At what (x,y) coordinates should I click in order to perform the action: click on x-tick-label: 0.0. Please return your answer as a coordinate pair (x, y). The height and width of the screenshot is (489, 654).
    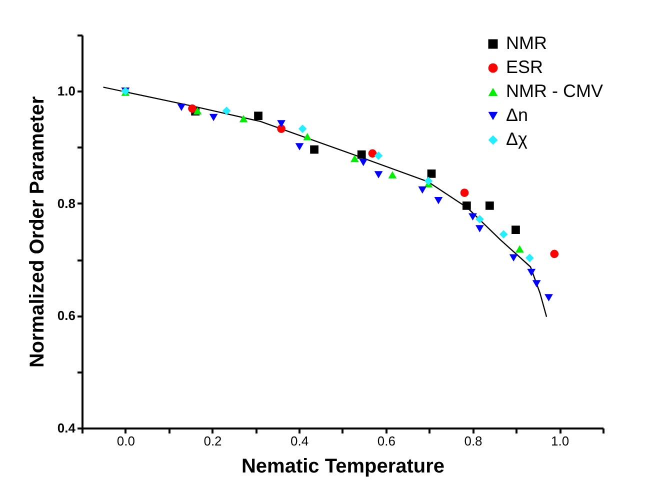
    Looking at the image, I should click on (125, 441).